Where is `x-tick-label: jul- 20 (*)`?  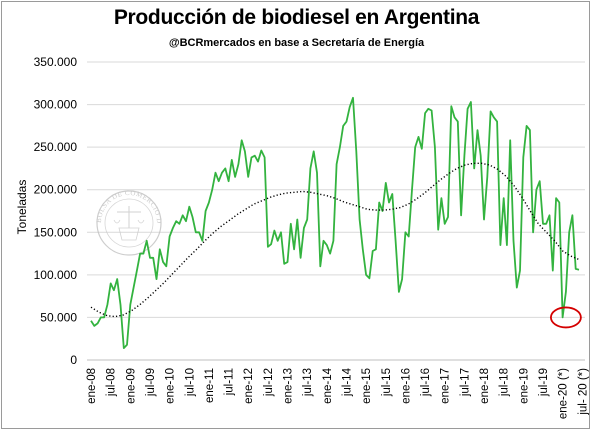
x-tick-label: jul- 20 (*) is located at coordinates (583, 392).